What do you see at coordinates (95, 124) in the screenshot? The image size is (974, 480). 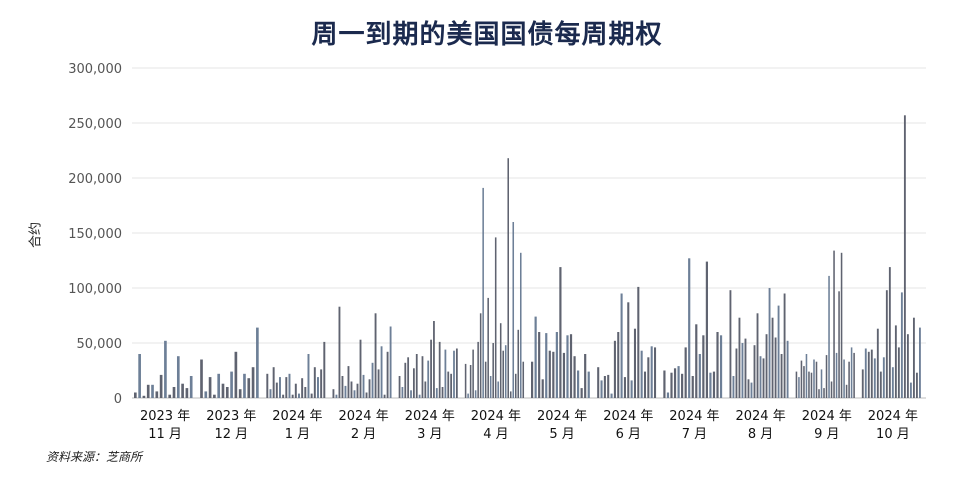 I see `y-tick-label: 250,000` at bounding box center [95, 124].